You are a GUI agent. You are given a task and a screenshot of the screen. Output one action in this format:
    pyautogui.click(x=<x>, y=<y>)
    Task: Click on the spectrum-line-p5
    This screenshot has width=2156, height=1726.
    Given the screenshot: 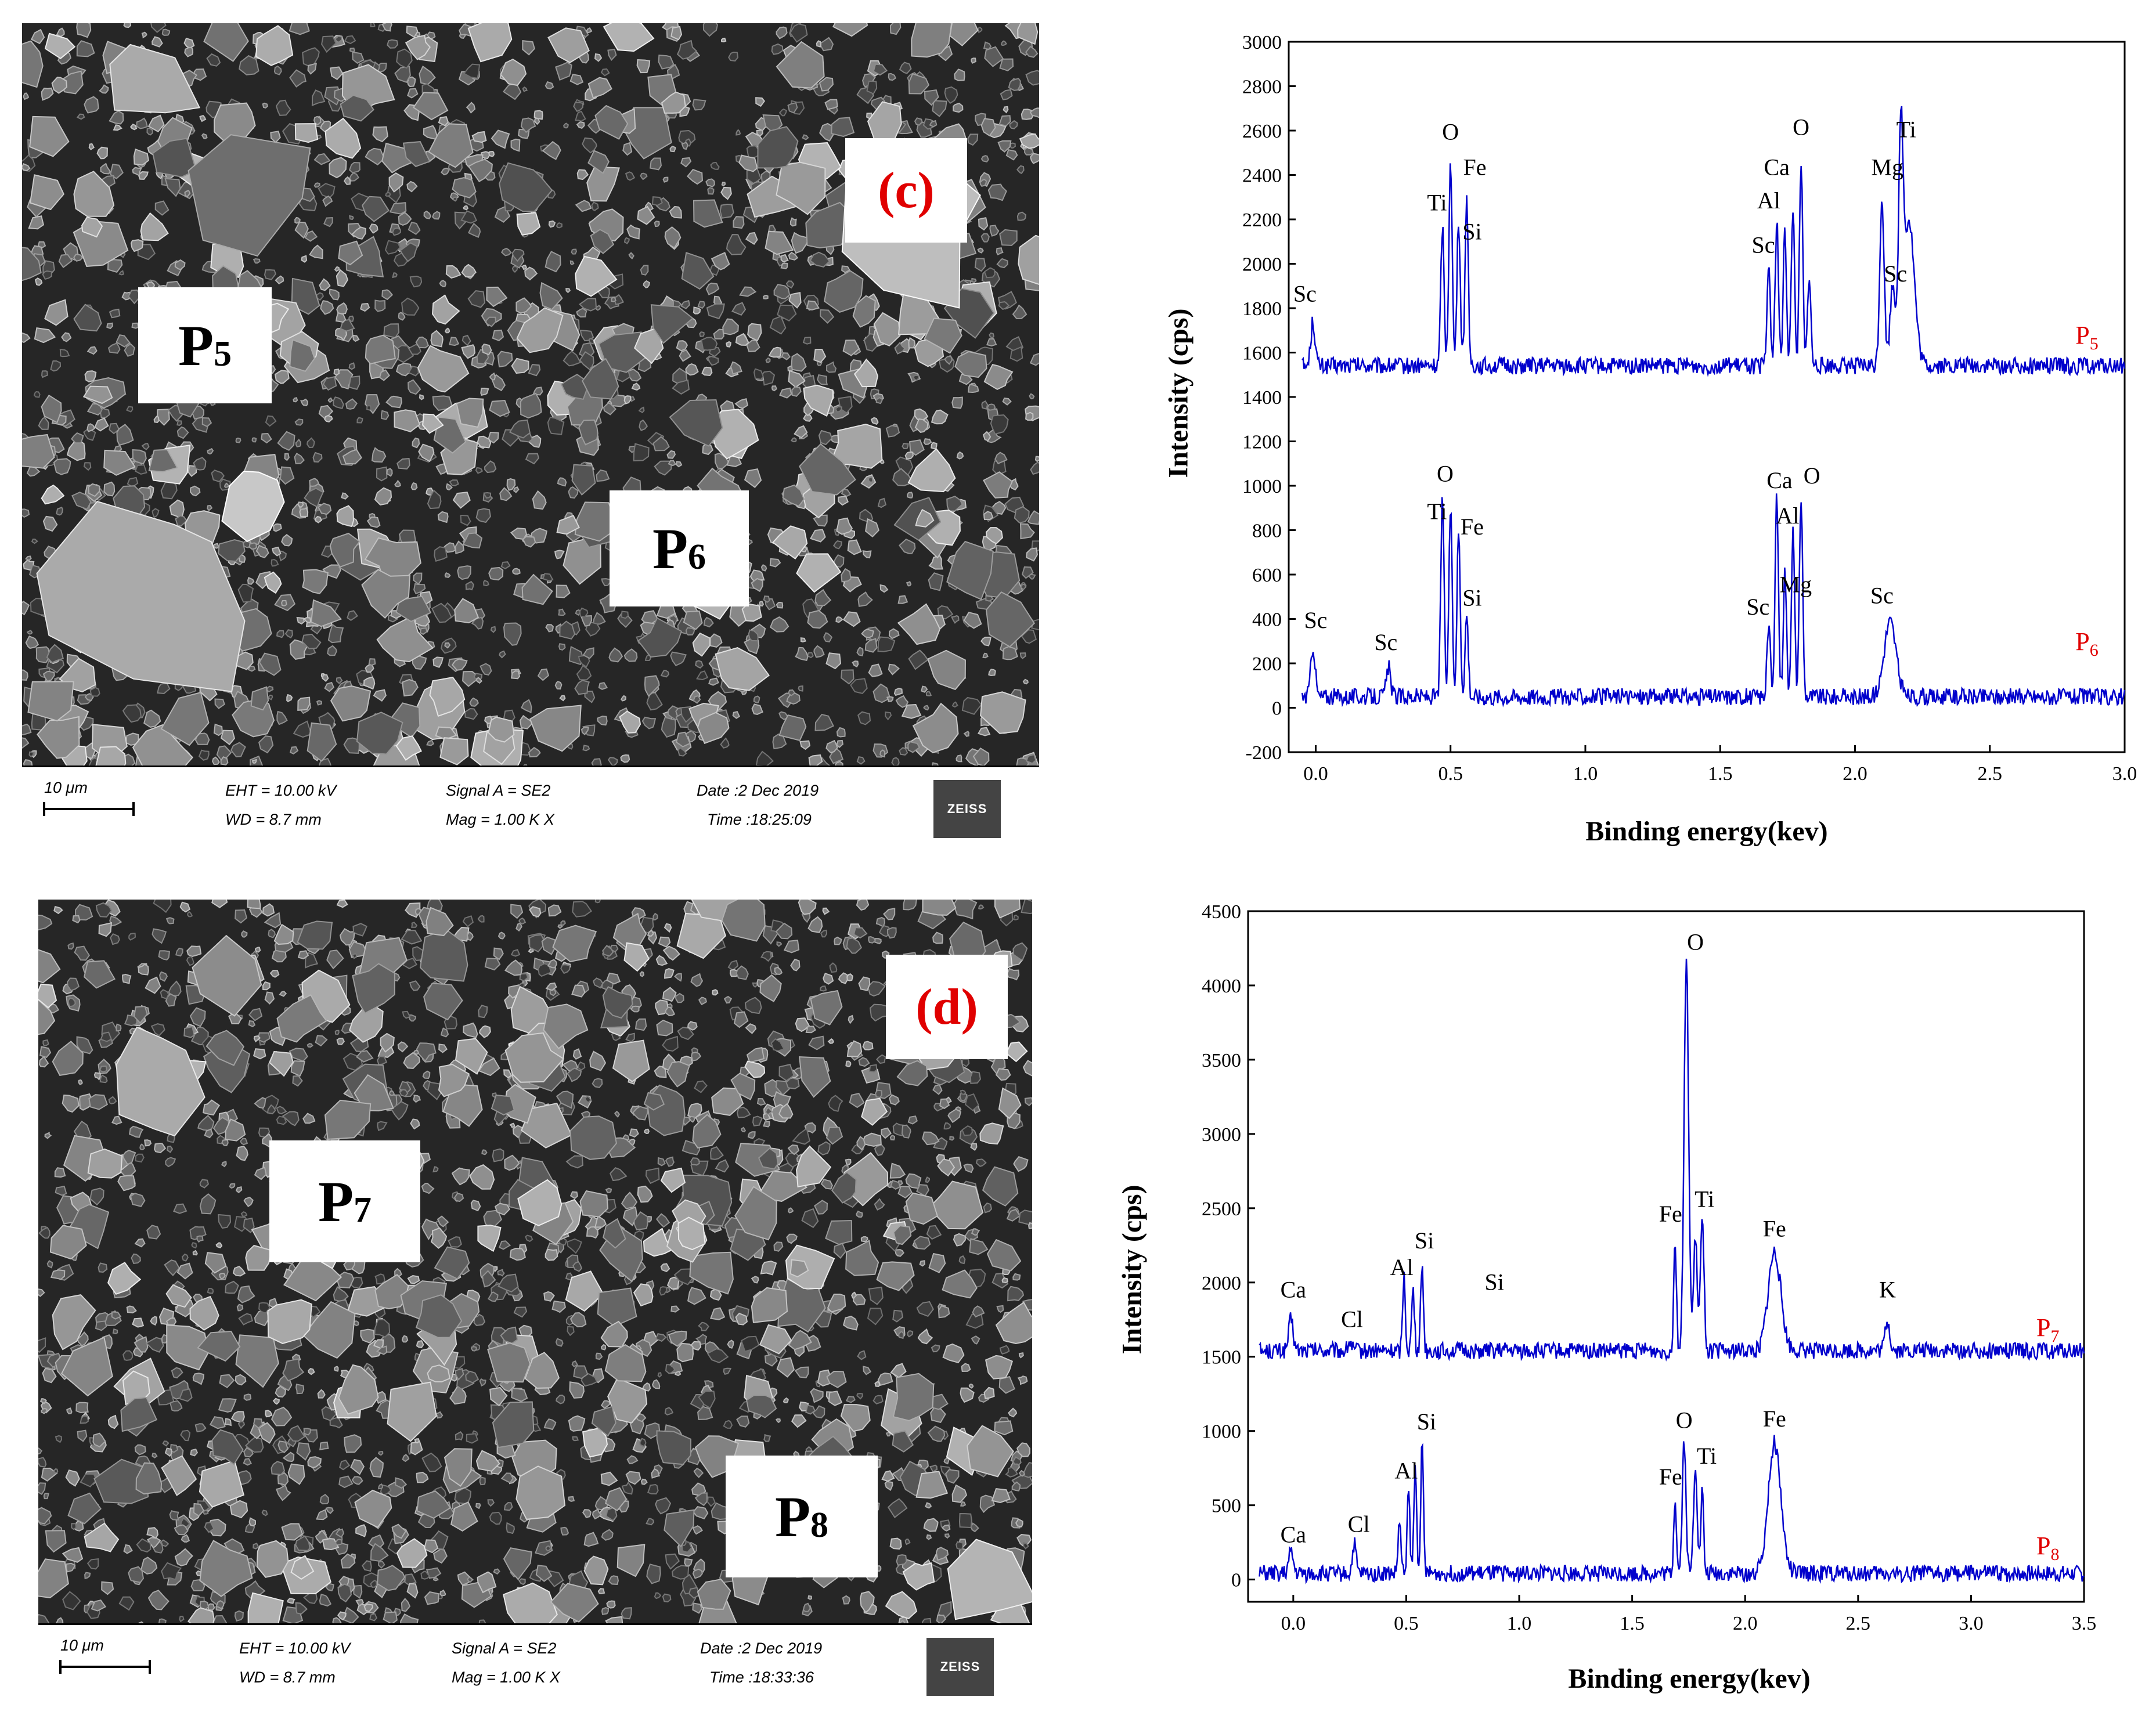 What is the action you would take?
    pyautogui.click(x=1714, y=241)
    